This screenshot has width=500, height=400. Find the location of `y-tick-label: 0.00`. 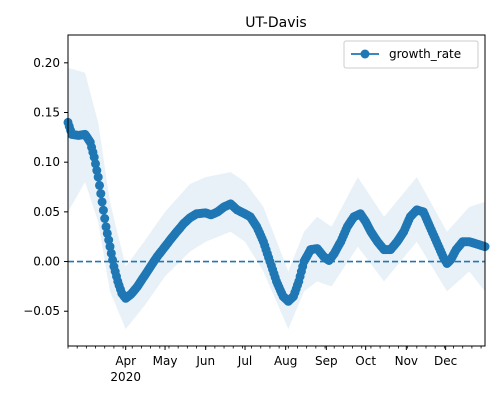

y-tick-label: 0.00 is located at coordinates (46, 262).